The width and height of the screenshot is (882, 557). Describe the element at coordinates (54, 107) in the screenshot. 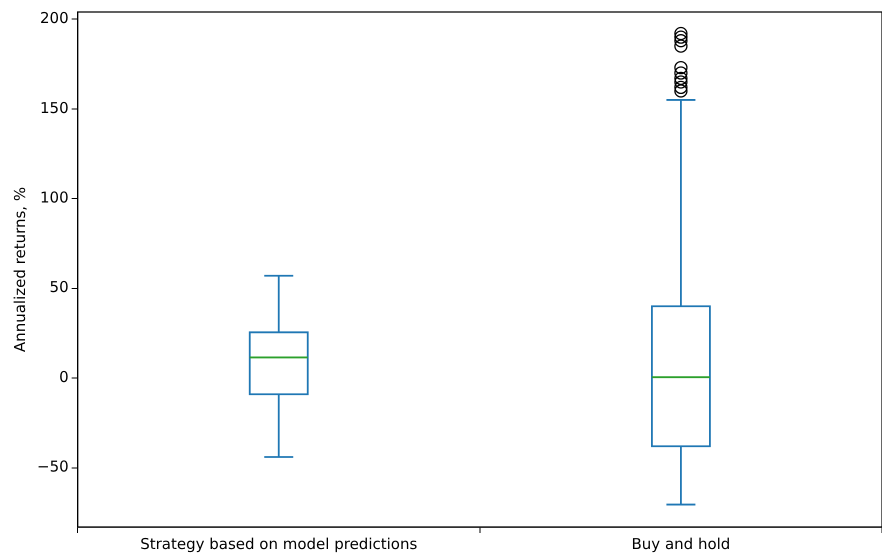

I see `y-tick-label: 150` at that location.